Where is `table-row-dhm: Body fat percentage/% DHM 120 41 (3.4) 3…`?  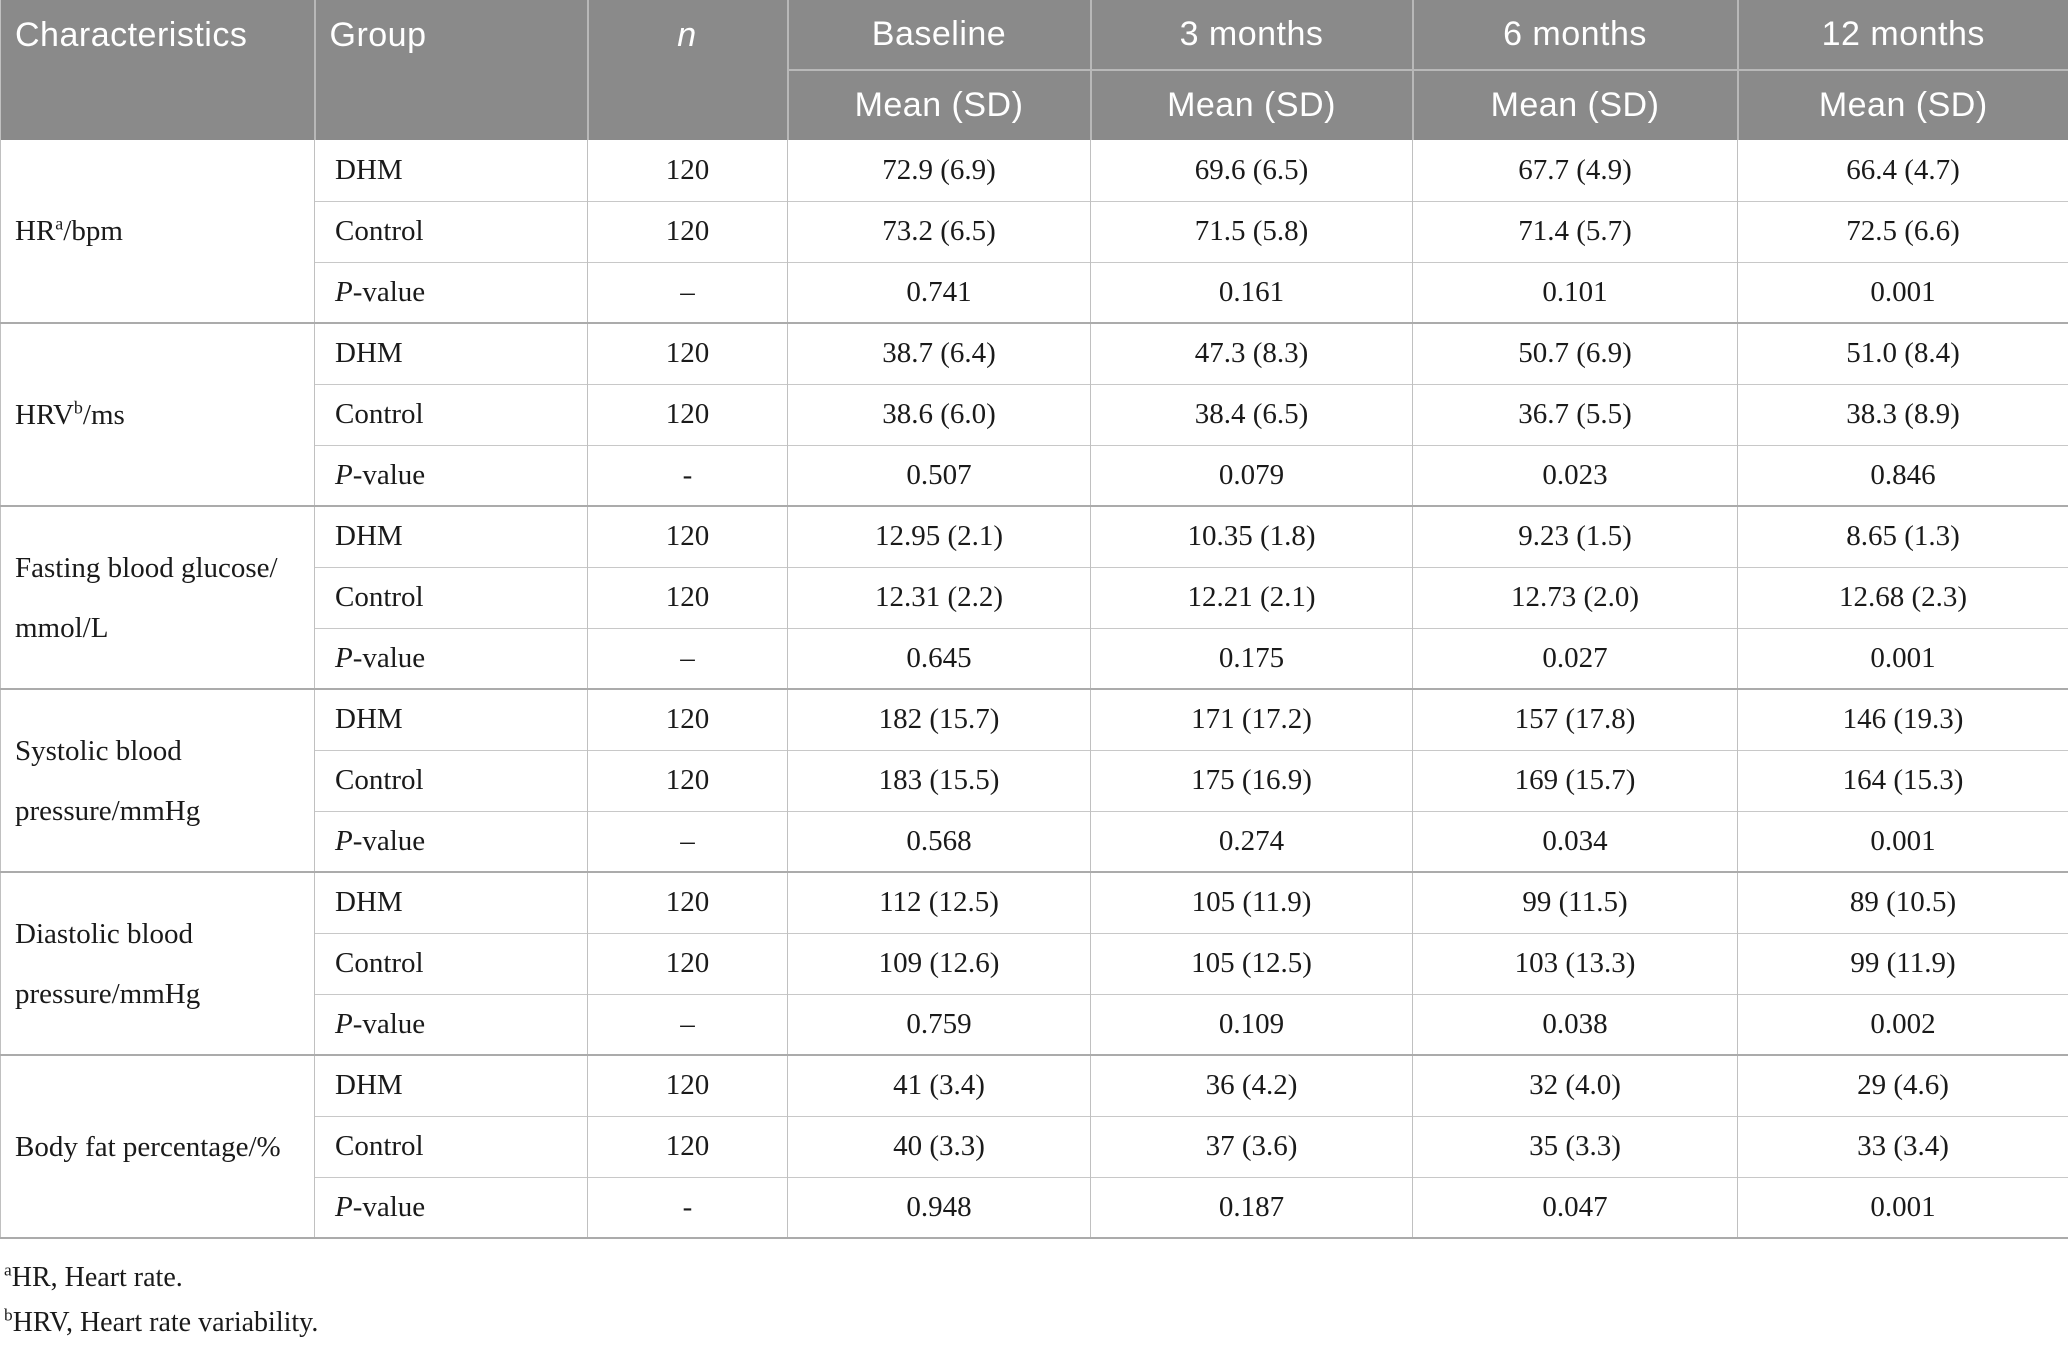
table-row-dhm: Body fat percentage/% DHM 120 41 (3.4) 3… is located at coordinates (1034, 1085).